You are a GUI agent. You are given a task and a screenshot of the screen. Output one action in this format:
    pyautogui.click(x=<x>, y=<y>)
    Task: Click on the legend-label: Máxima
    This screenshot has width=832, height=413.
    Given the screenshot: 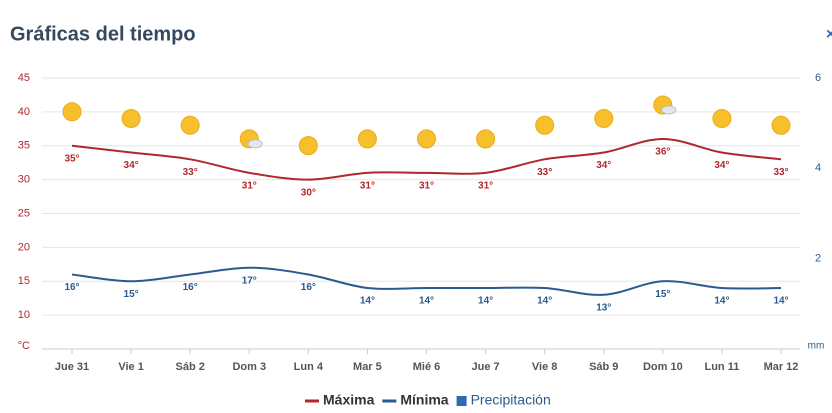 What is the action you would take?
    pyautogui.click(x=349, y=400)
    